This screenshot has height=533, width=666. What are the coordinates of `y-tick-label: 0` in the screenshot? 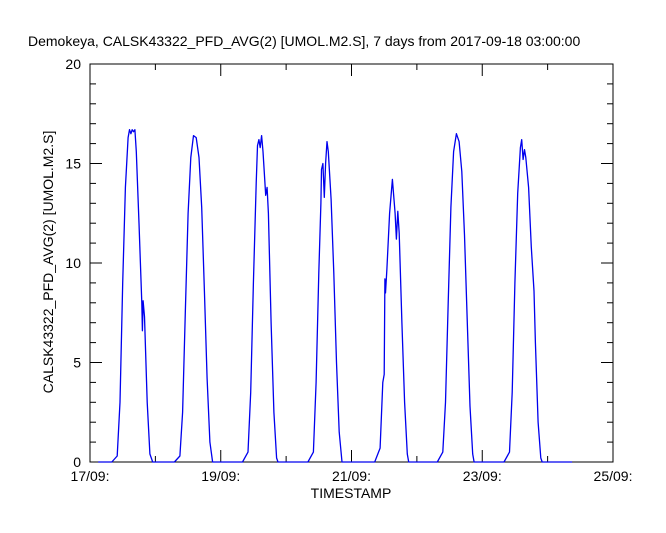 It's located at (77, 462).